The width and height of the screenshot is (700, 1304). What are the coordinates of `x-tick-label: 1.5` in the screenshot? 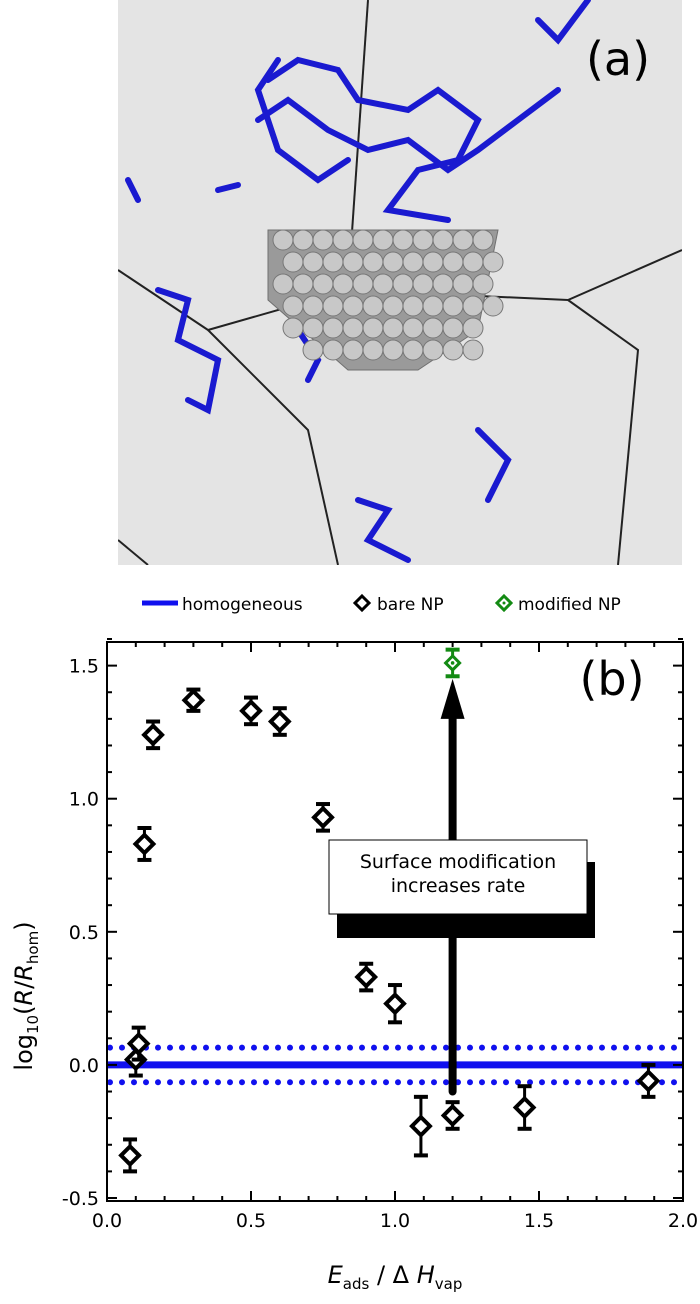 It's located at (539, 1221).